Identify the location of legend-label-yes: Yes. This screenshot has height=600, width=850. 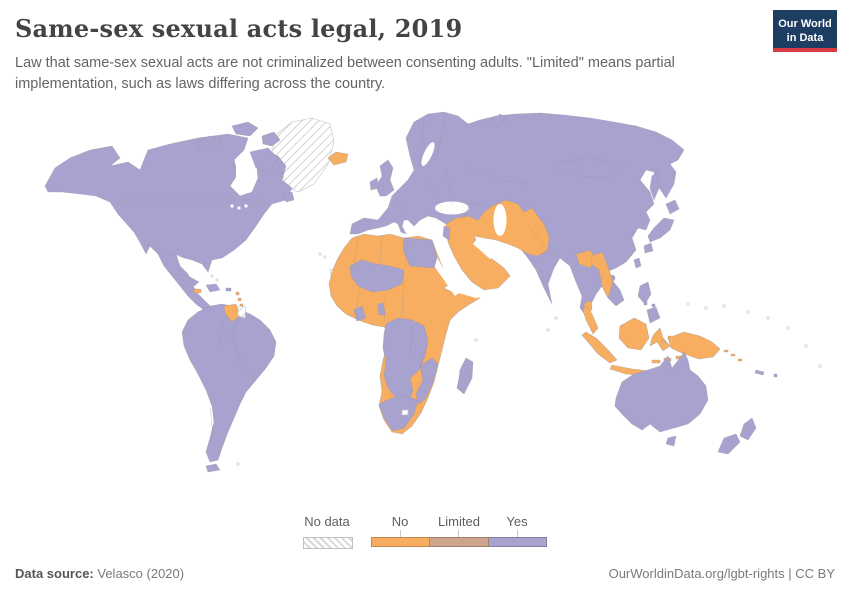
(517, 521).